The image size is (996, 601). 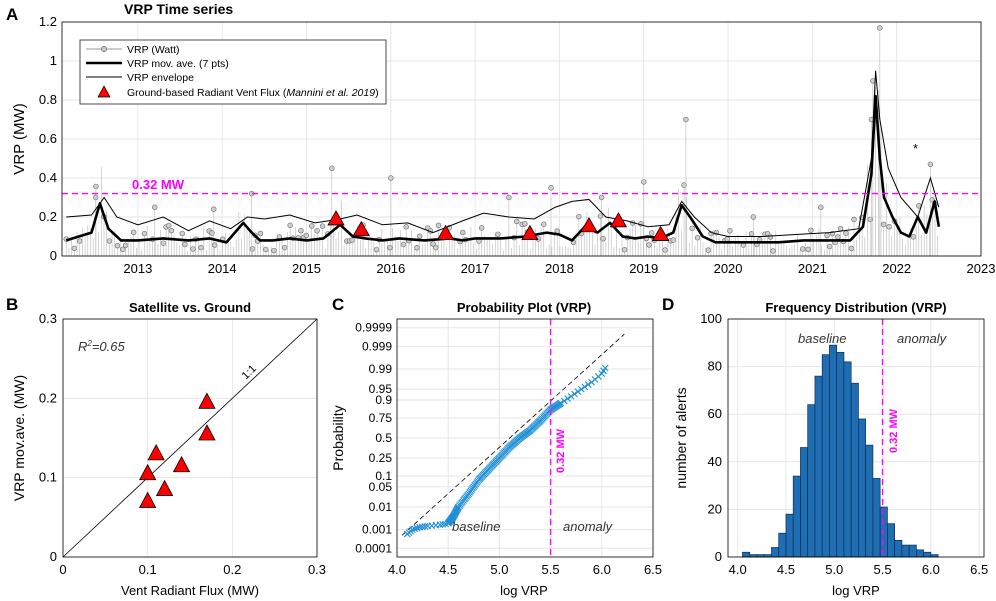 What do you see at coordinates (894, 430) in the screenshot?
I see `panel-d-threshold-label: 0.32 MW` at bounding box center [894, 430].